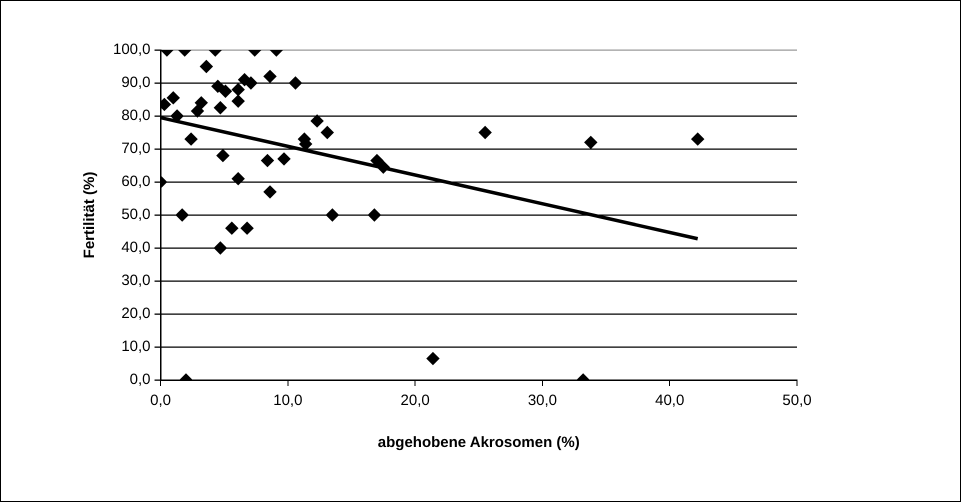  What do you see at coordinates (479, 443) in the screenshot?
I see `x-axis-title: abgehobene Akrosomen (%)` at bounding box center [479, 443].